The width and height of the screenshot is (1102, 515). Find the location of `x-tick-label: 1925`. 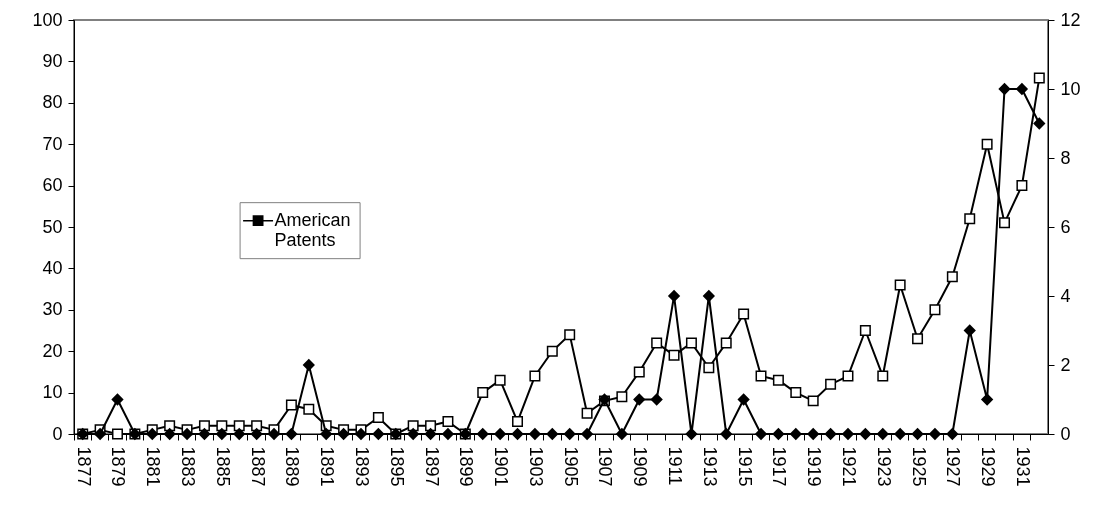

x-tick-label: 1925 is located at coordinates (918, 466).